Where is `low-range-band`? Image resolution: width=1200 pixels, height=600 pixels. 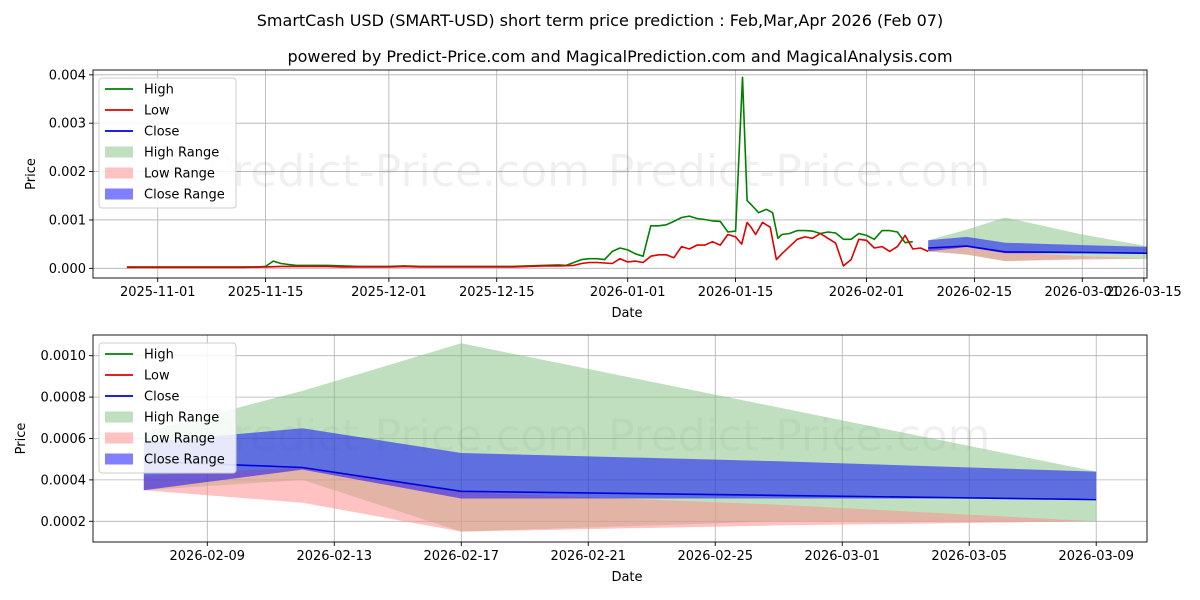
low-range-band is located at coordinates (1037, 254).